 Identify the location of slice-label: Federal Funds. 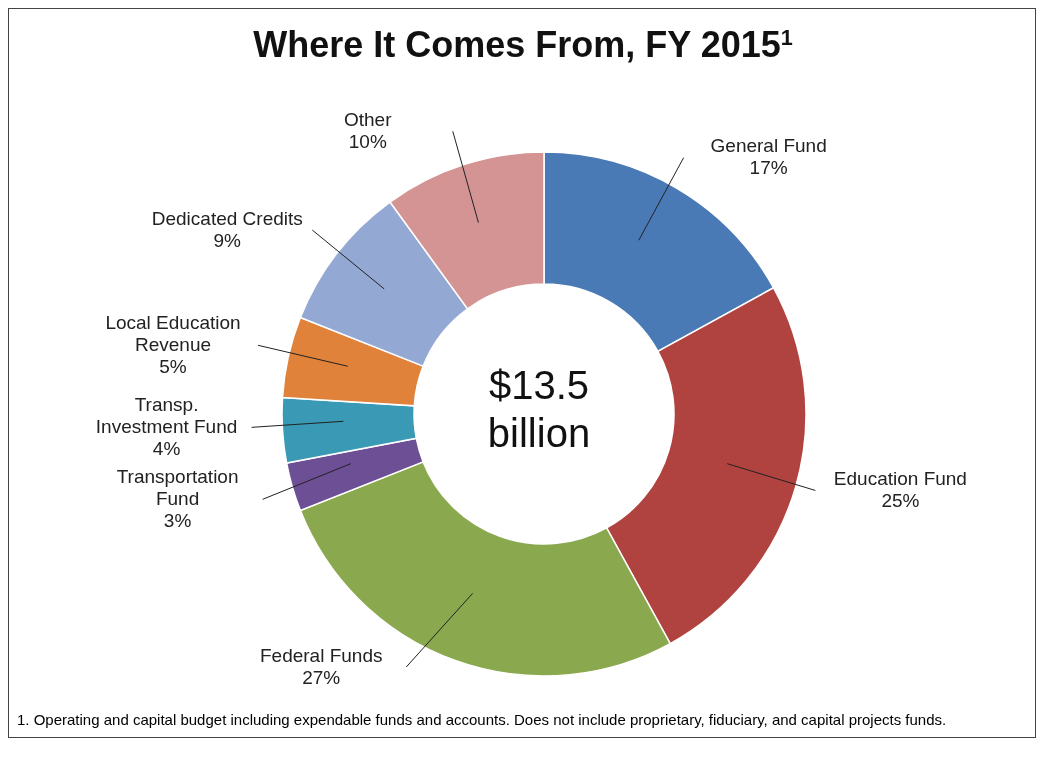
(321, 655).